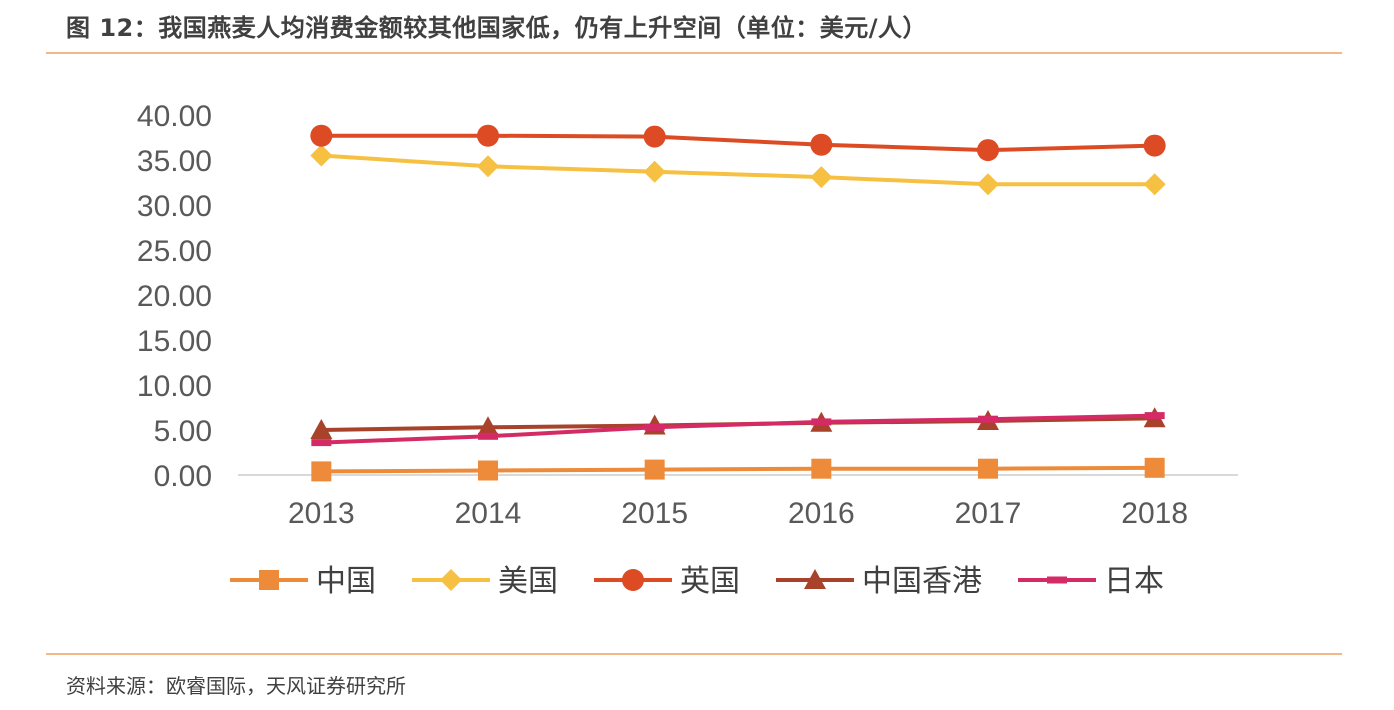  I want to click on figure-title: 图 12：我国燕麦人均消费金额较其他国家低，仍有上升空间（单位：美元/人）, so click(497, 28).